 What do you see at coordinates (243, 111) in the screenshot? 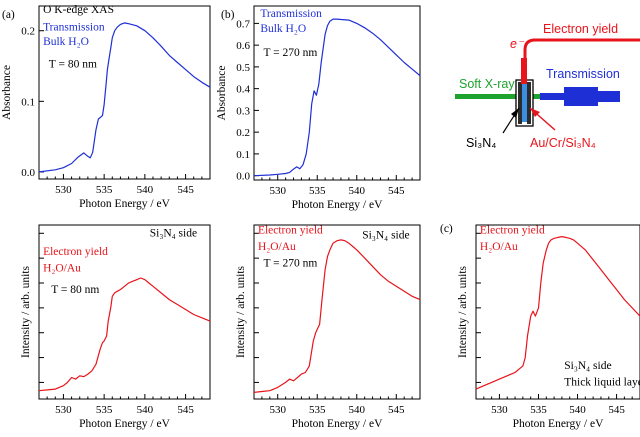
I see `y-tick-label: 0.3` at bounding box center [243, 111].